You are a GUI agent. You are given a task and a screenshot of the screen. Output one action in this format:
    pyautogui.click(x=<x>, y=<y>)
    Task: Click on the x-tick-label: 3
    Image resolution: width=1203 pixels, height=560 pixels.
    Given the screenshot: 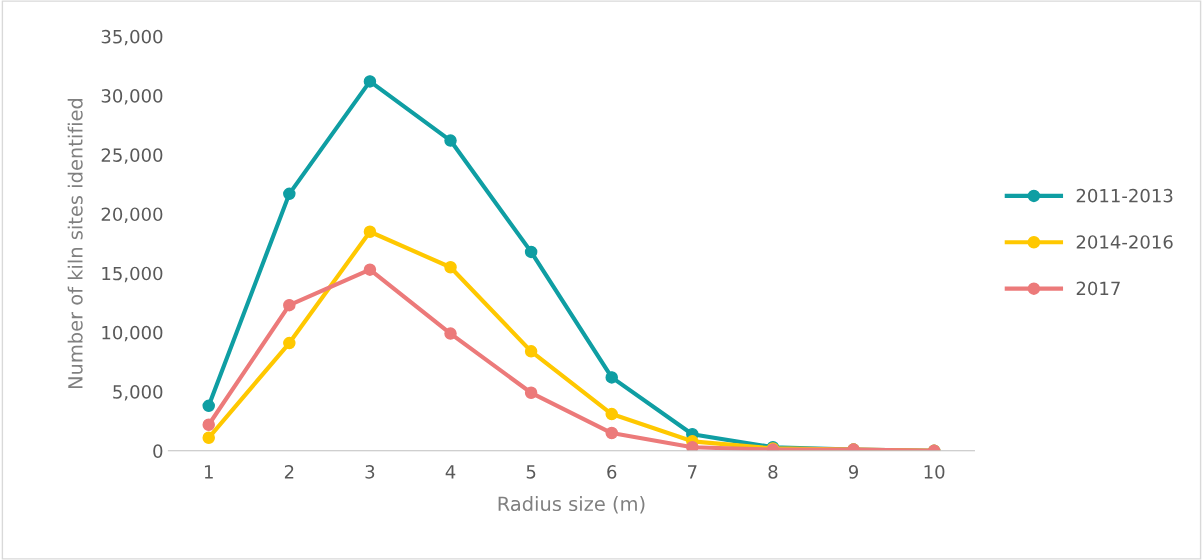 What is the action you would take?
    pyautogui.click(x=370, y=472)
    